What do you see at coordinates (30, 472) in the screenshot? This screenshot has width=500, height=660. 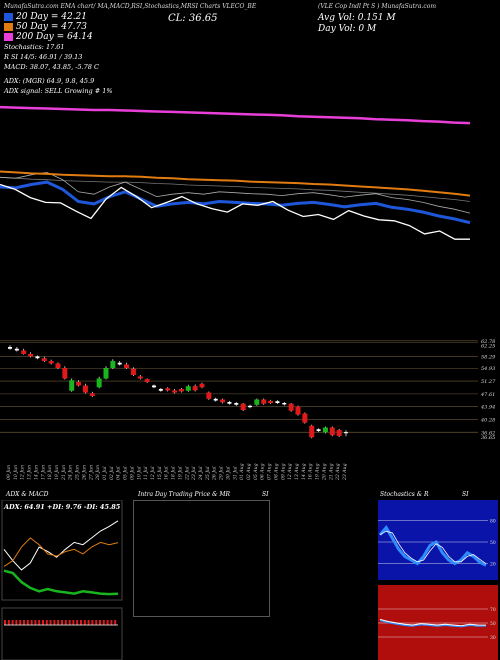 I see `date-tick-label: 13 Jun` at bounding box center [30, 472].